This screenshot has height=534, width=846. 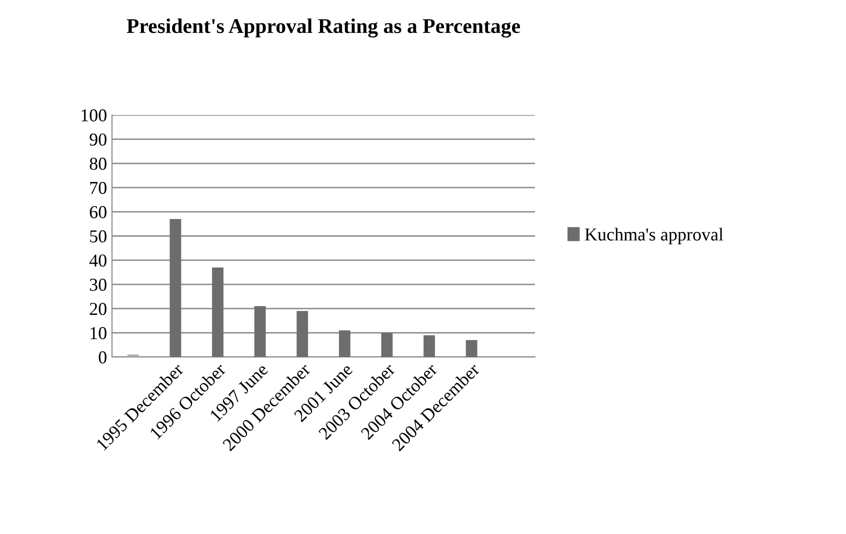 What do you see at coordinates (98, 236) in the screenshot?
I see `y-tick-label: 50` at bounding box center [98, 236].